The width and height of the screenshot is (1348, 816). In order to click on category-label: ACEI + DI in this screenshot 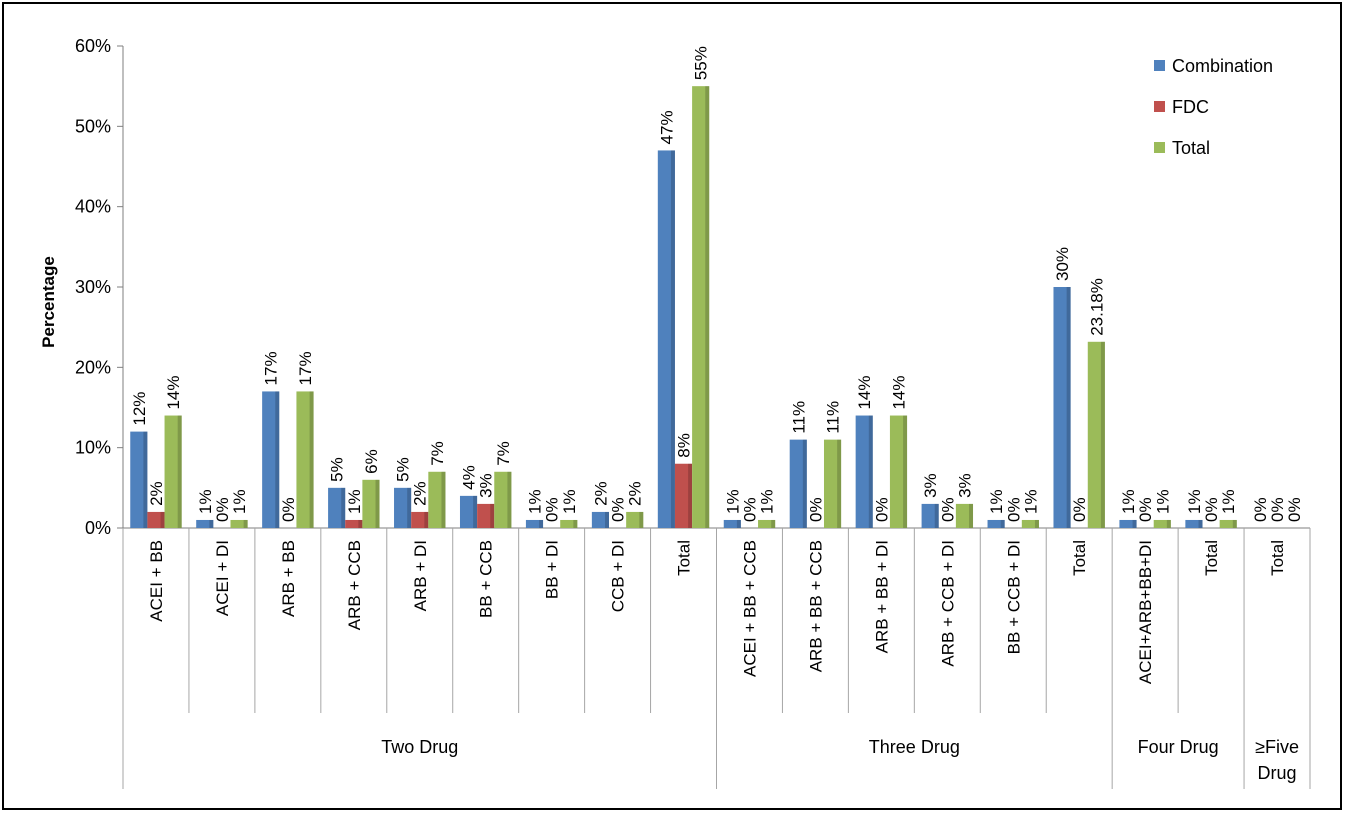, I will do `click(222, 578)`.